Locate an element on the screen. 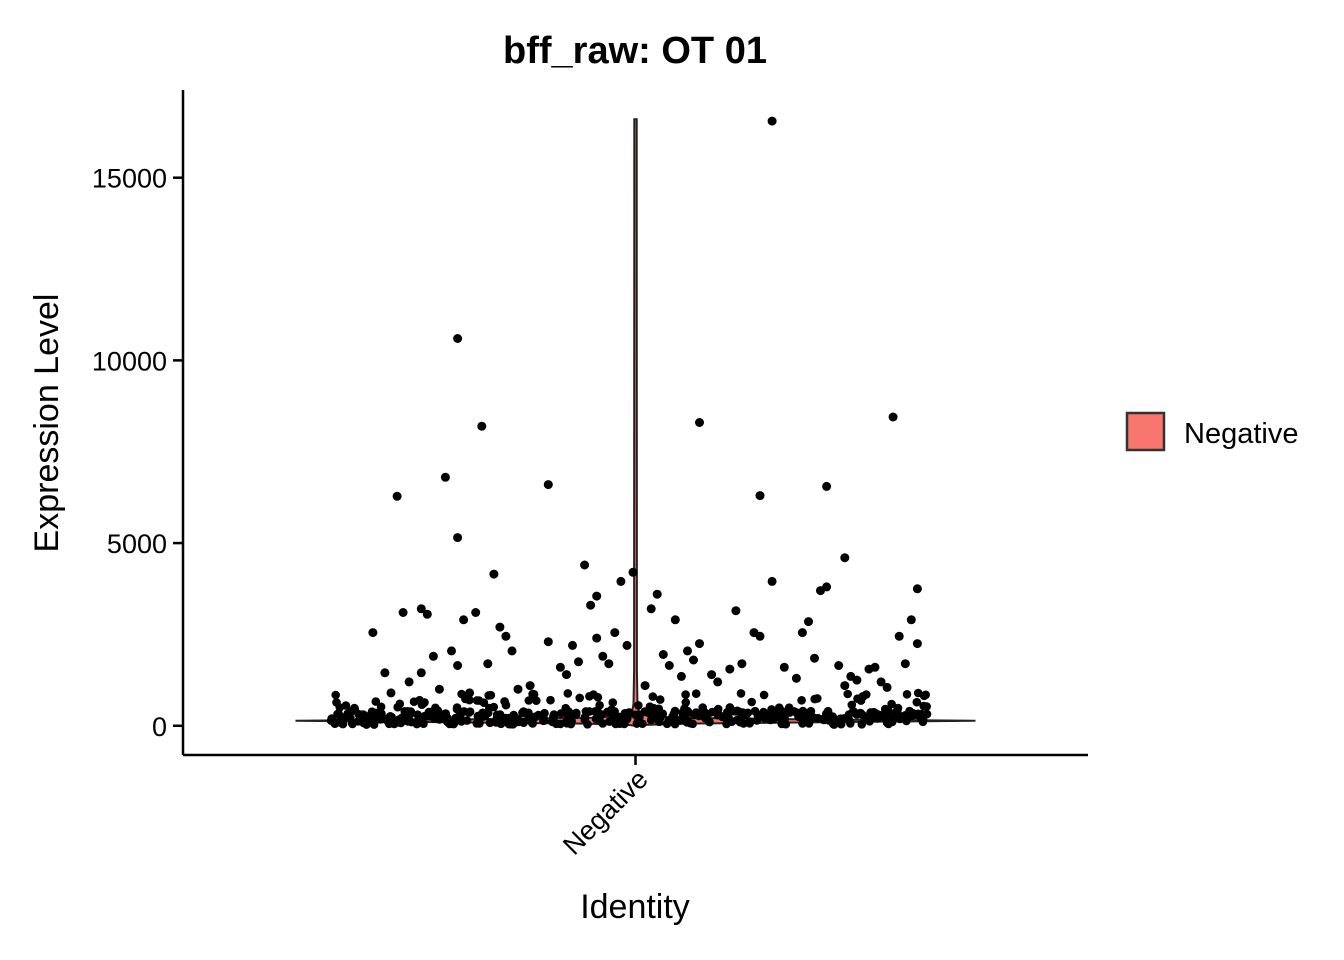 The width and height of the screenshot is (1344, 960). legend-swatch is located at coordinates (1145, 431).